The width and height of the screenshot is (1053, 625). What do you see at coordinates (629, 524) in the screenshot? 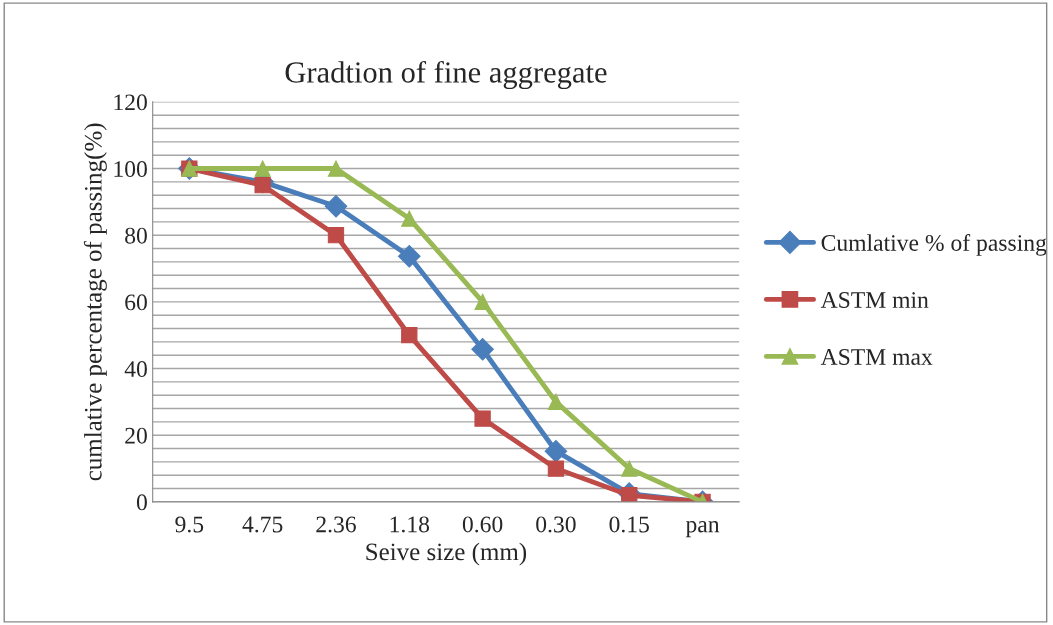
I see `x-tick-label: 0.15` at bounding box center [629, 524].